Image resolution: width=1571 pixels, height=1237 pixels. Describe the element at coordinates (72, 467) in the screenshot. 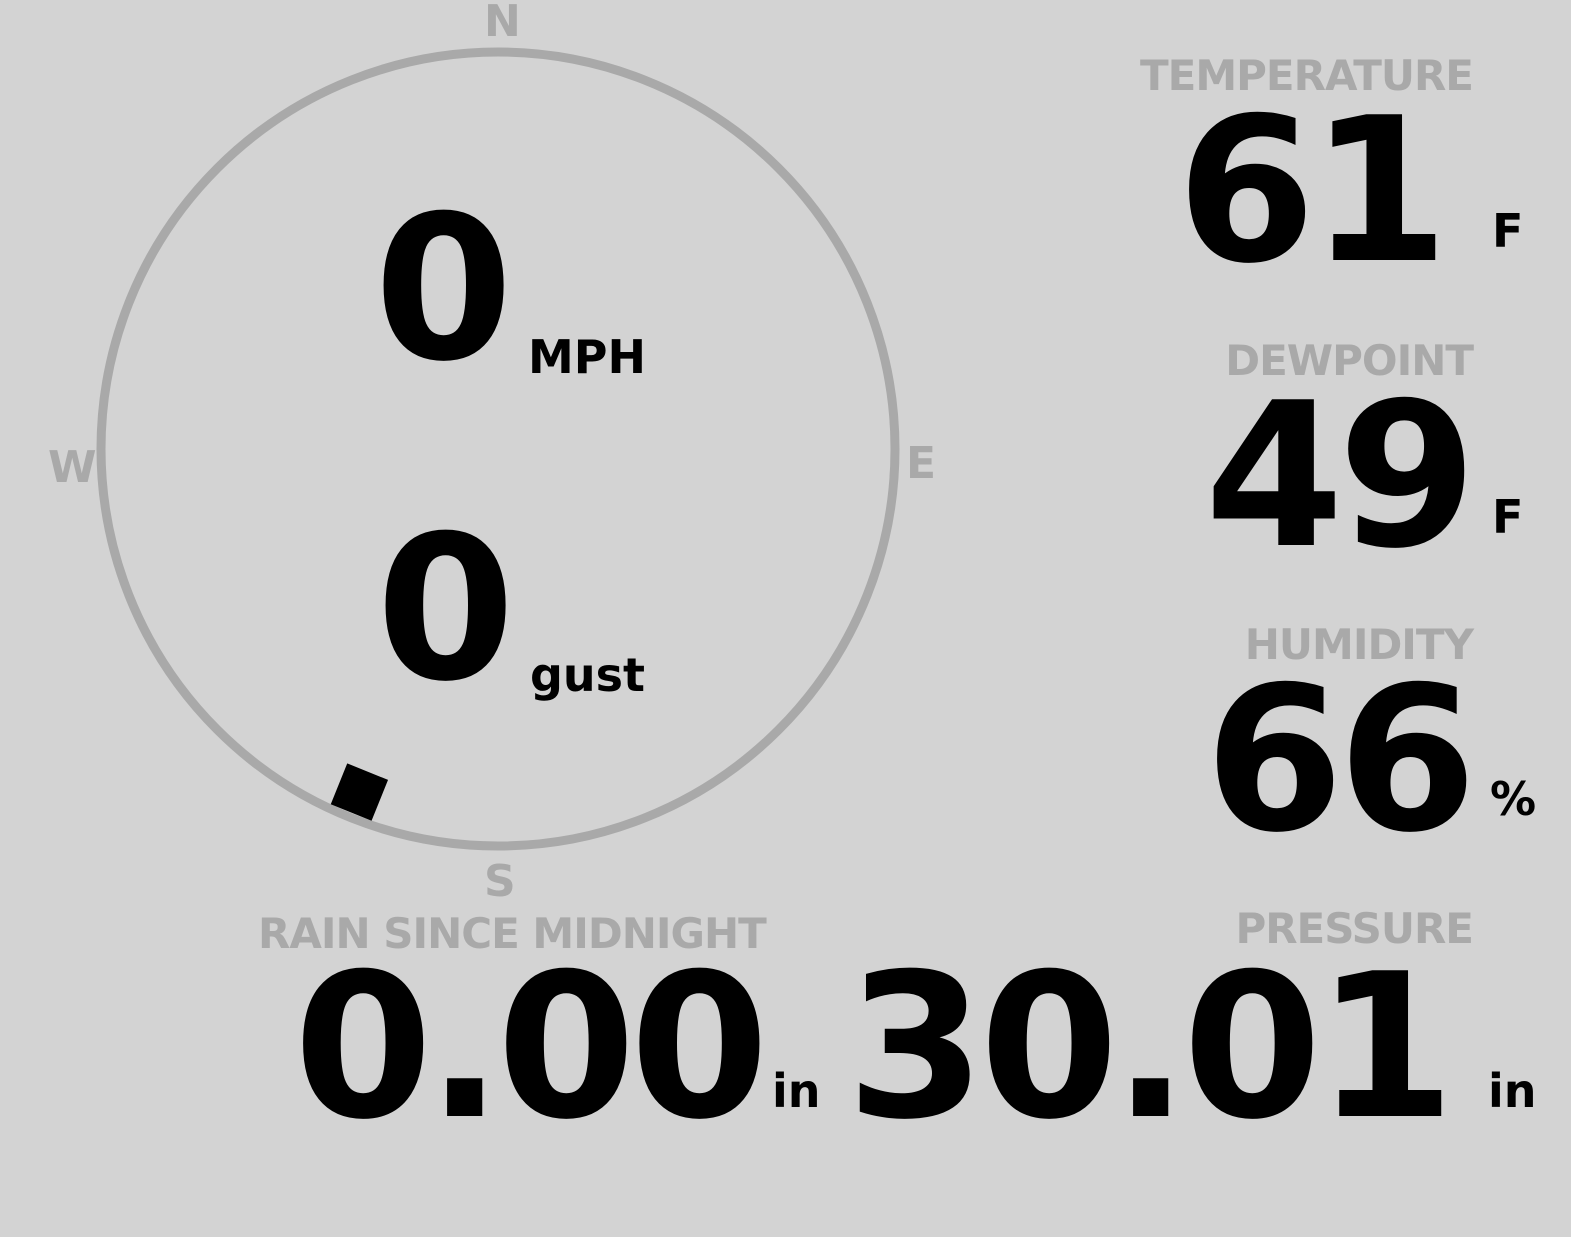

I see `compass-w: W` at that location.